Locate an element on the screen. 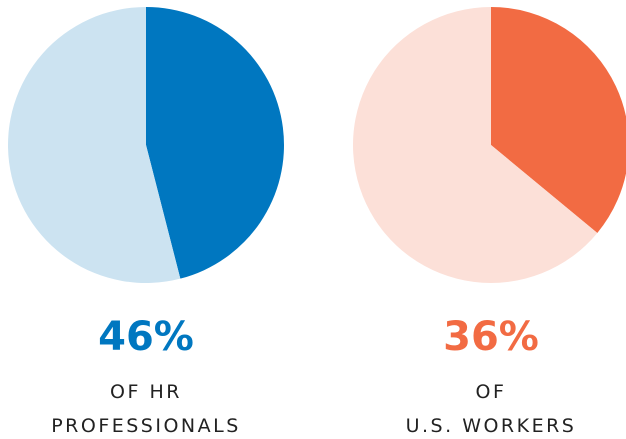 This screenshot has width=626, height=439. value-label: 46% is located at coordinates (146, 337).